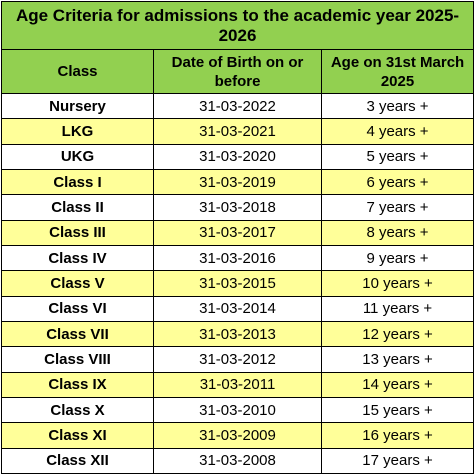 The width and height of the screenshot is (474, 475). What do you see at coordinates (77, 71) in the screenshot?
I see `column-header-class: Class` at bounding box center [77, 71].